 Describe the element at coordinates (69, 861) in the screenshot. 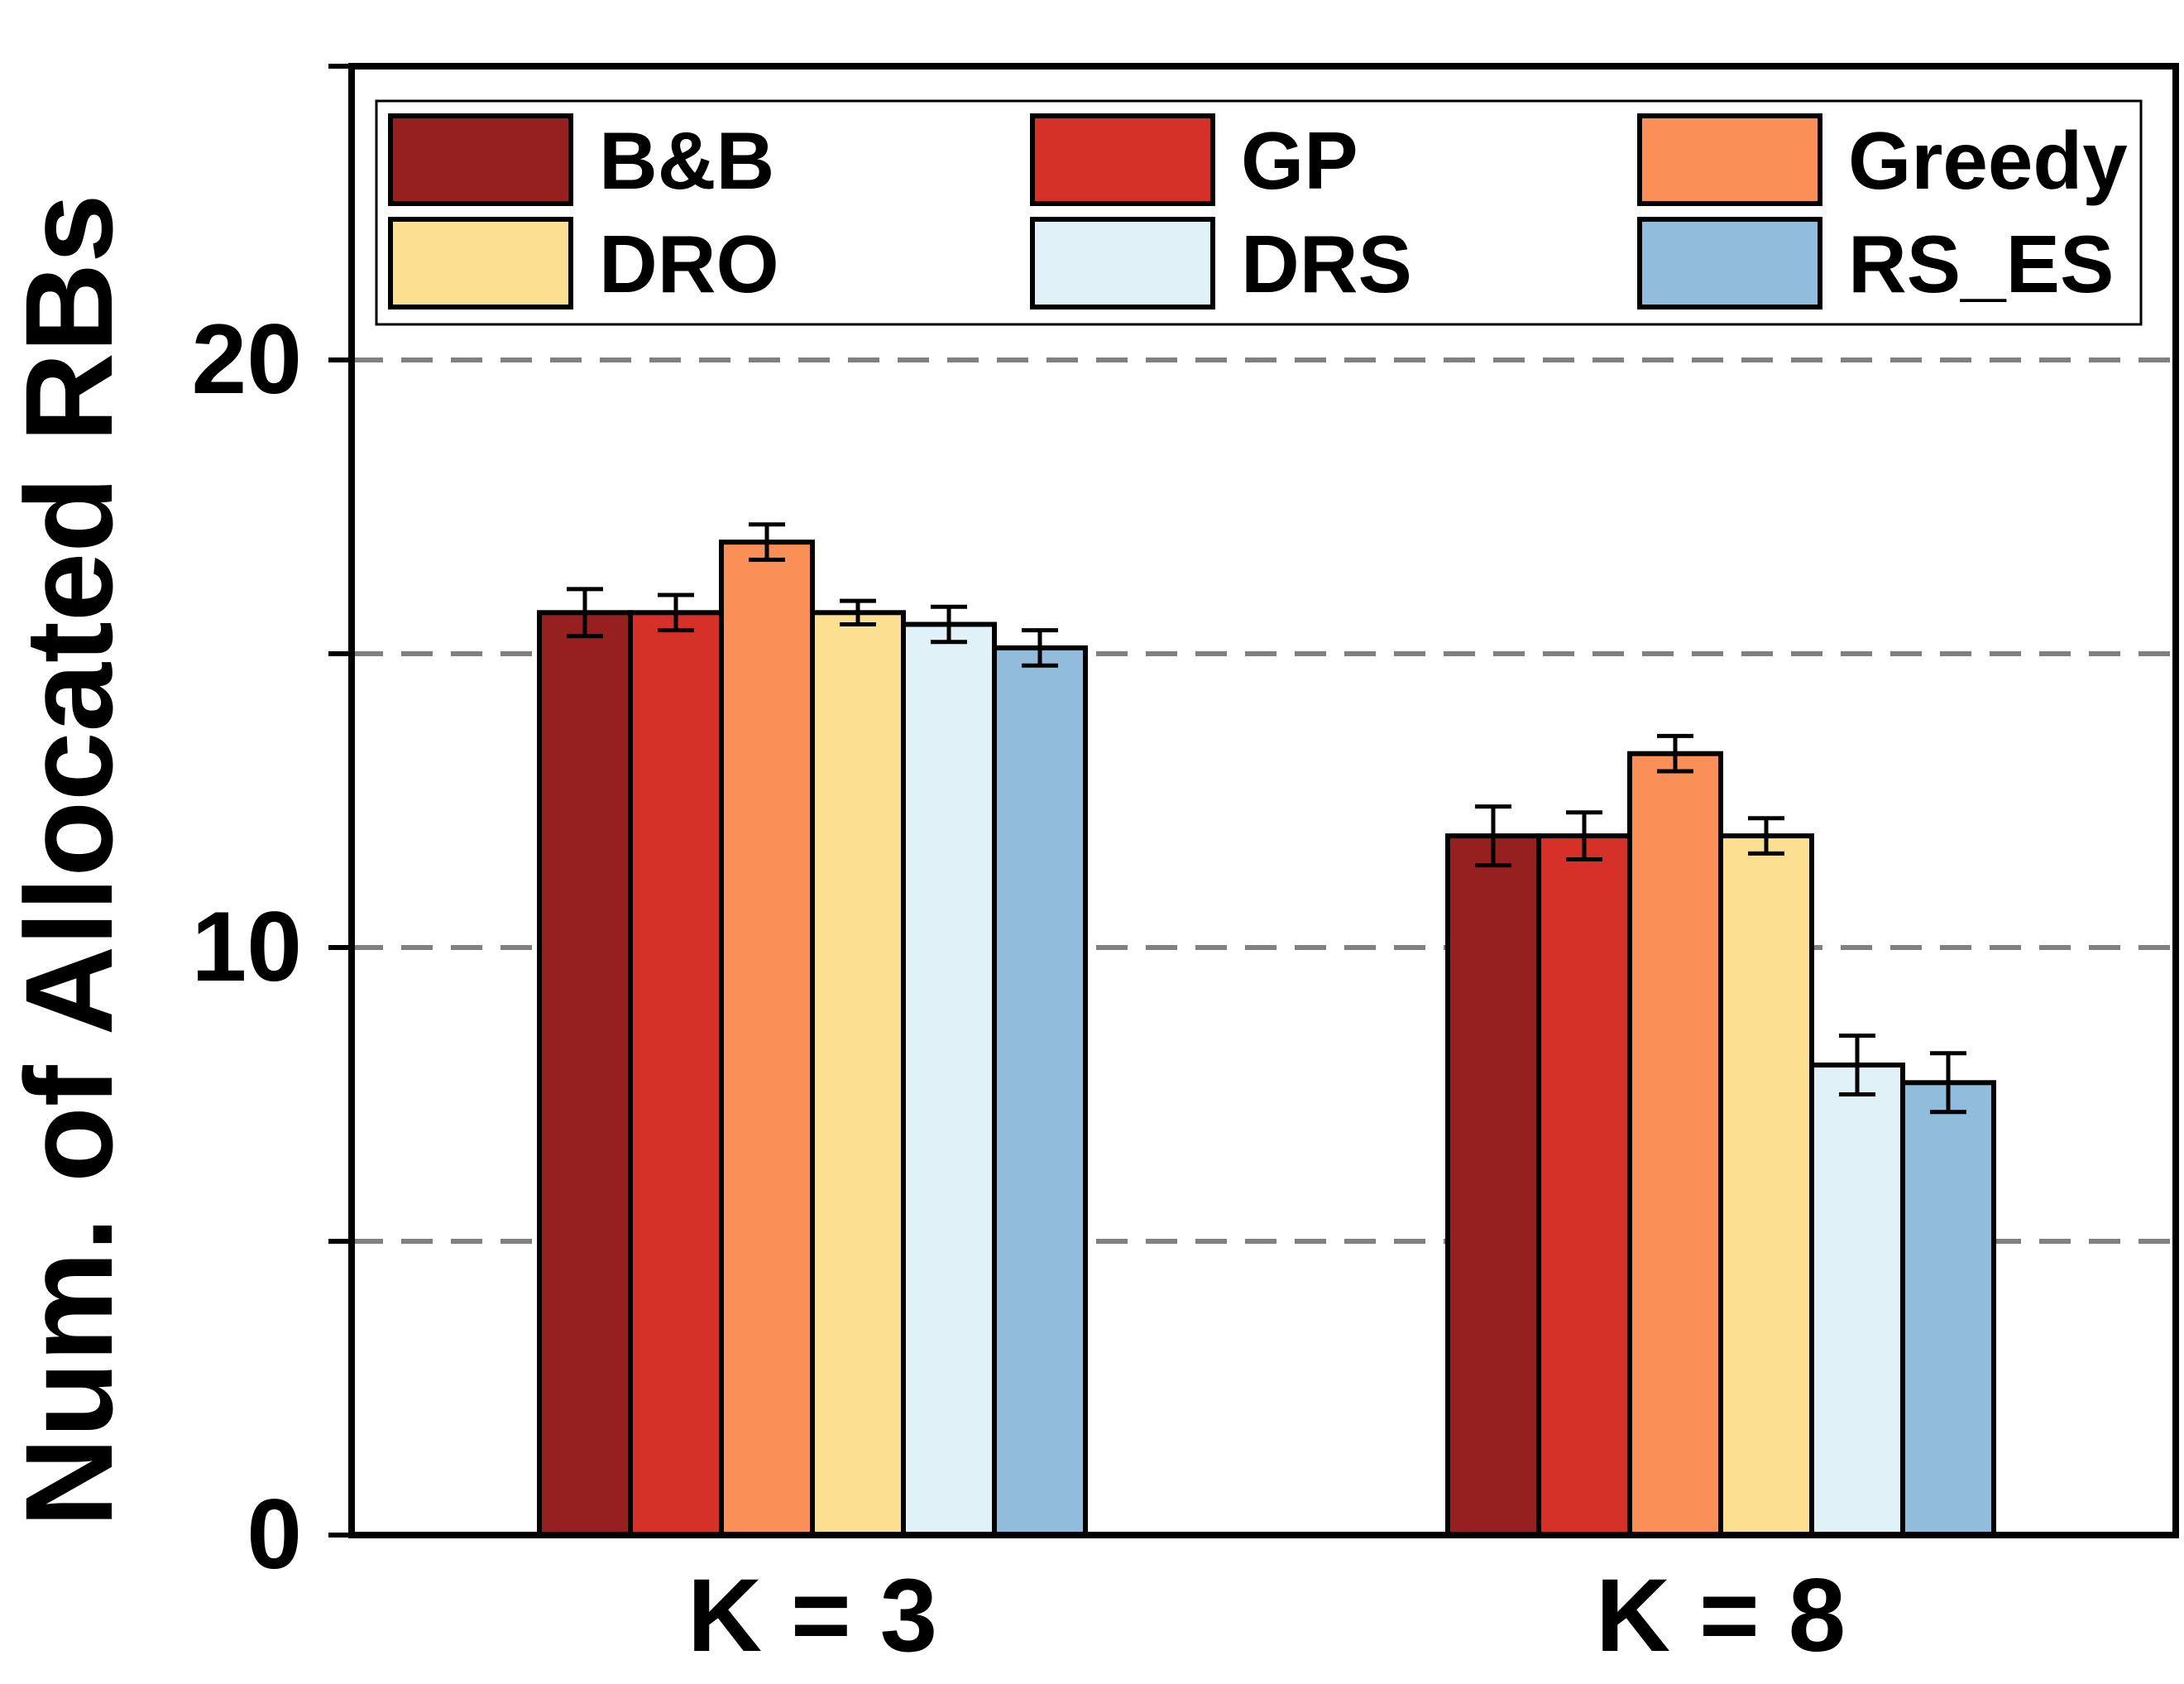

I see `y-axis-label: Num. of Allocated RBs` at that location.